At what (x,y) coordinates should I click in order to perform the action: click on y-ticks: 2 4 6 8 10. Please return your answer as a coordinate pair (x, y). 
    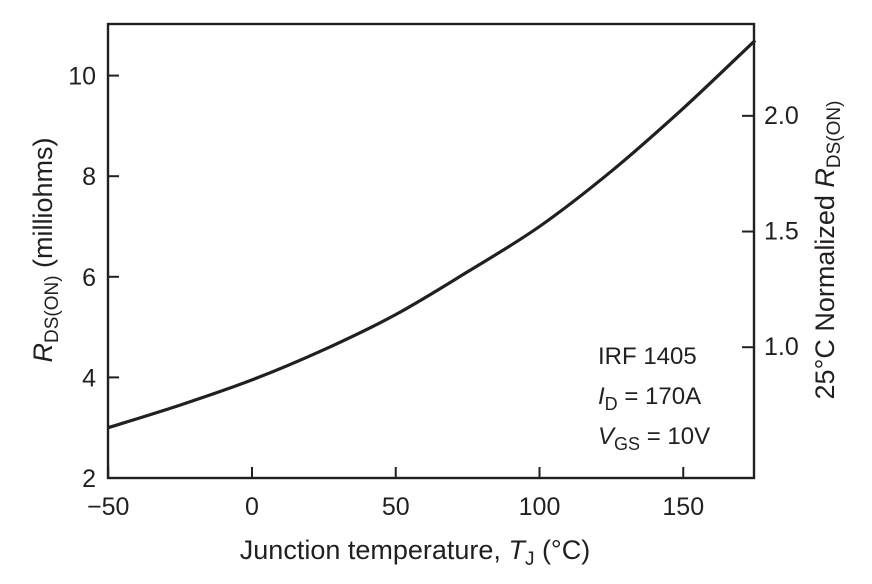
    Looking at the image, I should click on (93, 278).